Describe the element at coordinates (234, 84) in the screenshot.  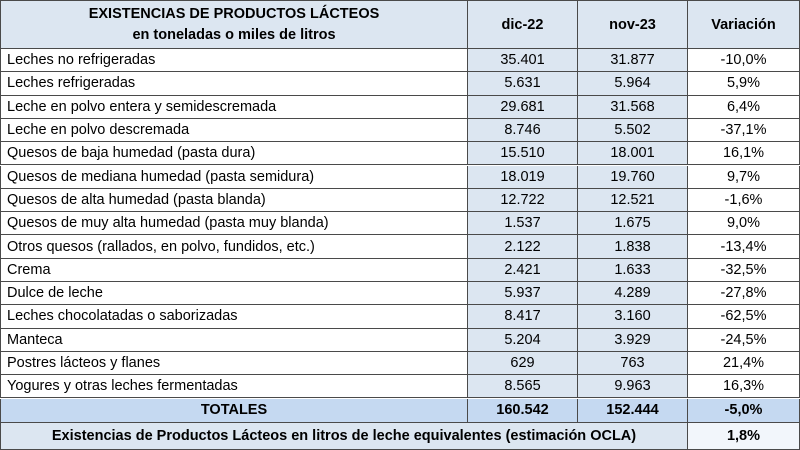
I see `row-label: Leches refrigeradas` at that location.